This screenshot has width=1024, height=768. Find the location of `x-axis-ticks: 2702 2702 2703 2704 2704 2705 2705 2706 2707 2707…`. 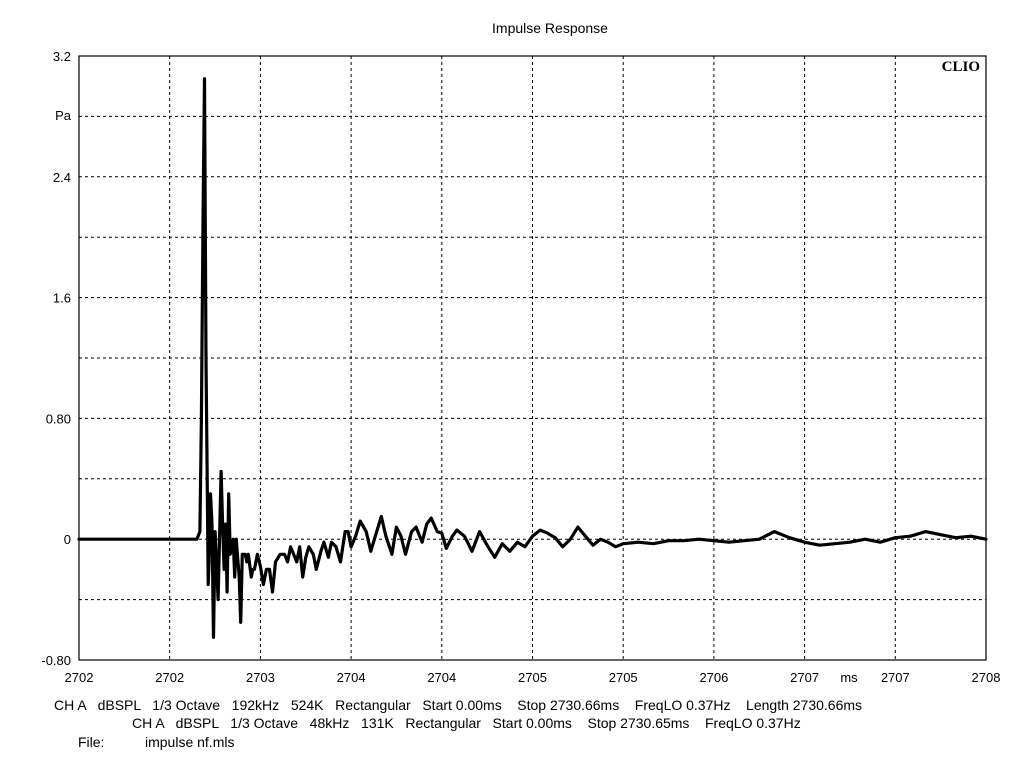

x-axis-ticks: 2702 2702 2703 2704 2704 2705 2705 2706 2707 2707… is located at coordinates (533, 677).